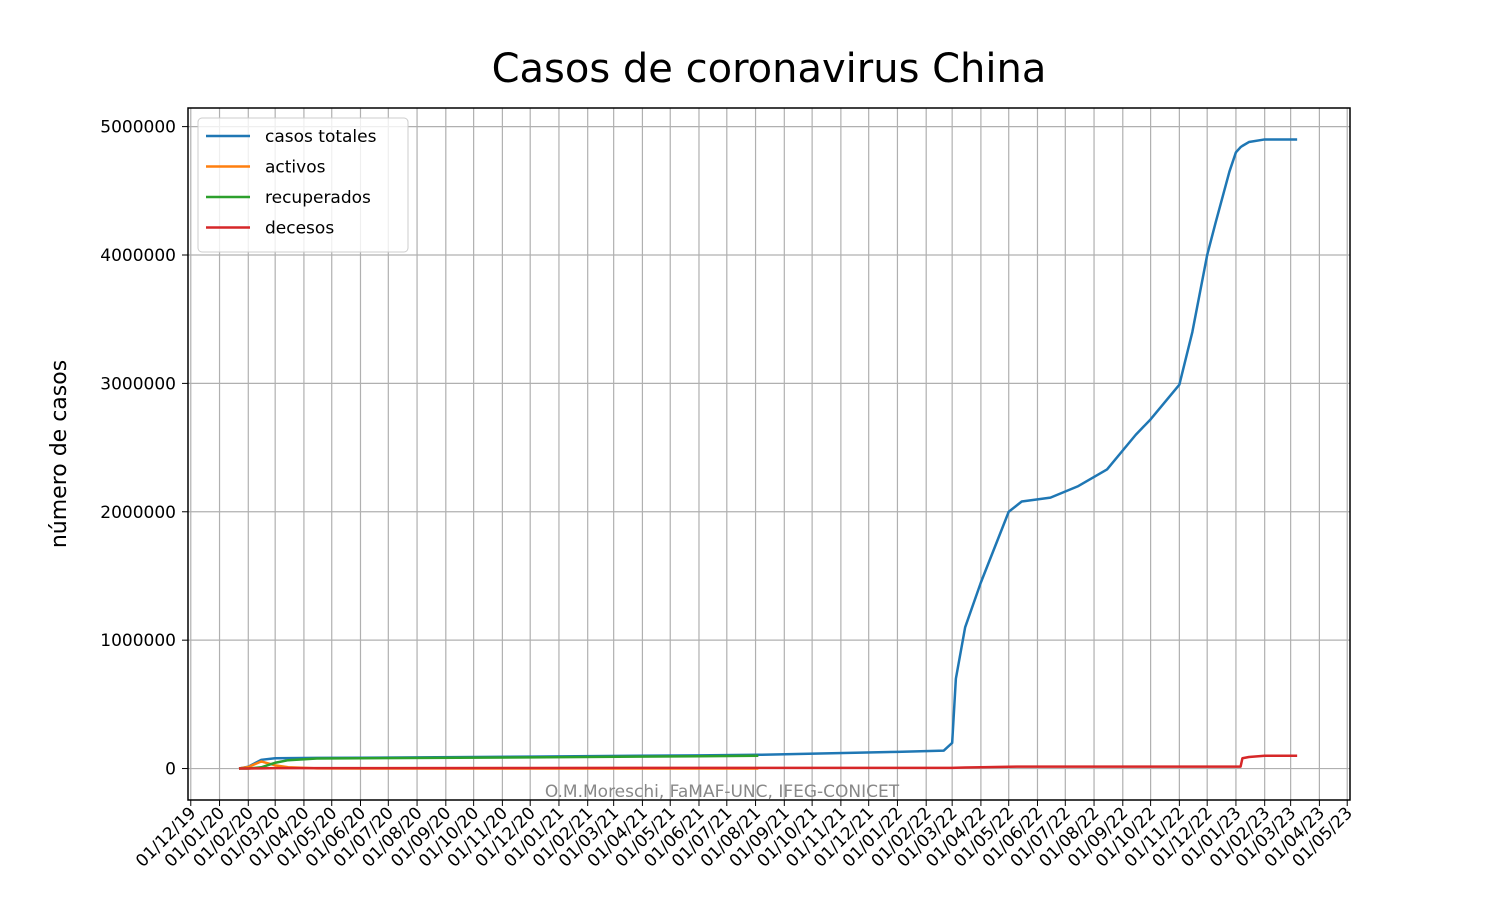 The width and height of the screenshot is (1500, 900). What do you see at coordinates (295, 168) in the screenshot?
I see `legend-label: activos` at bounding box center [295, 168].